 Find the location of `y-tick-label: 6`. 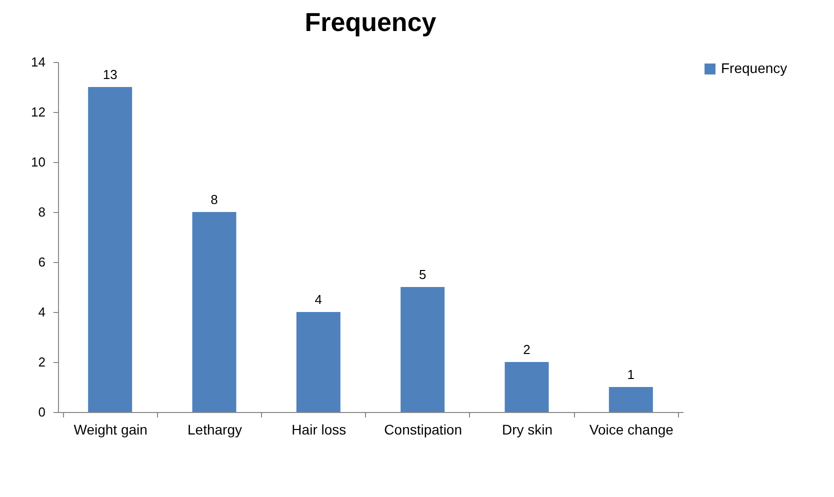

y-tick-label: 6 is located at coordinates (42, 262).